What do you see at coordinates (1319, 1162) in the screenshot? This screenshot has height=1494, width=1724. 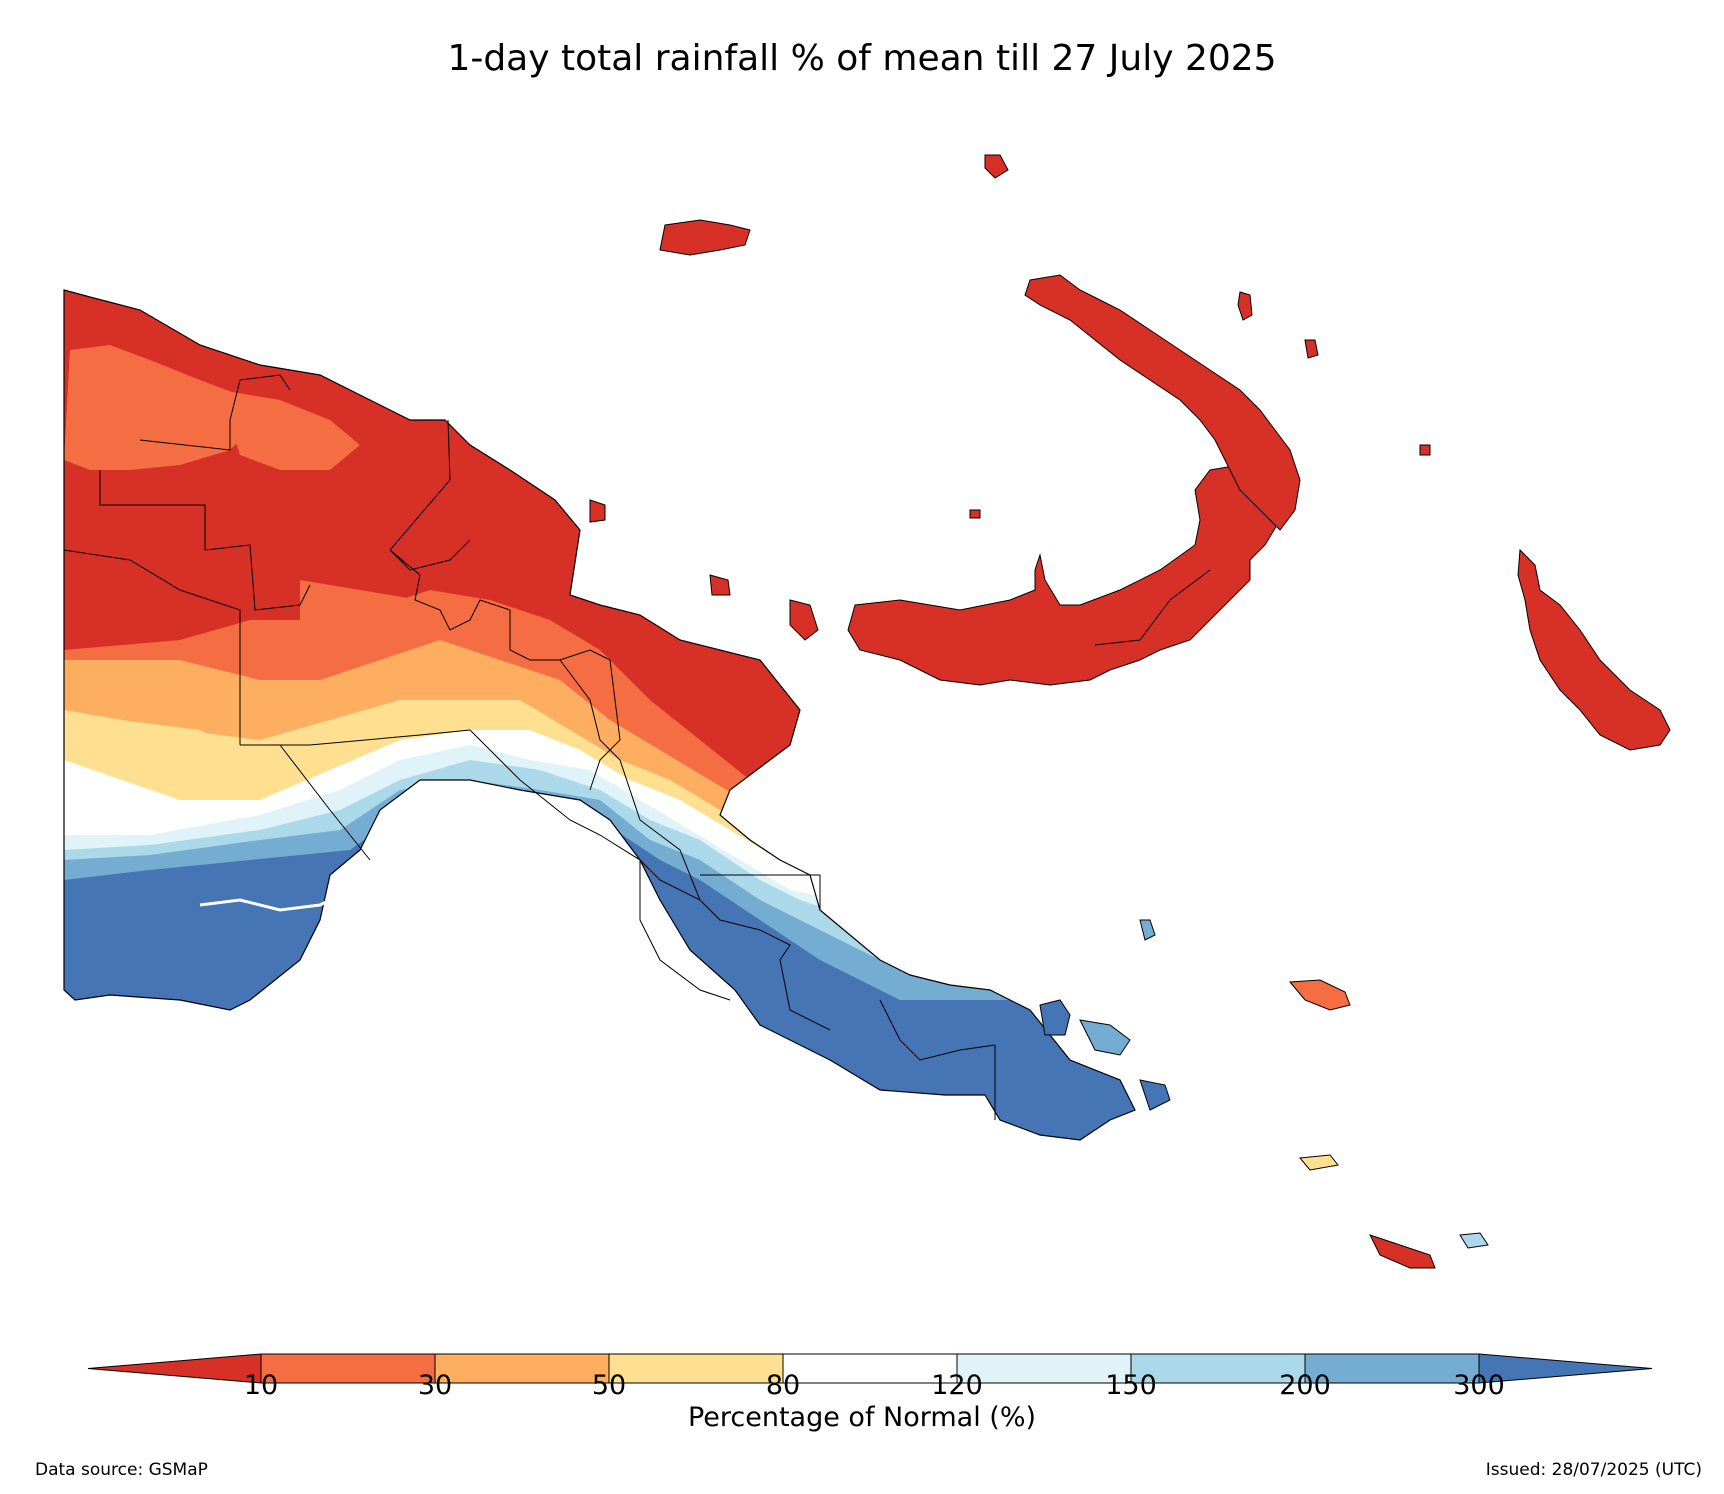 I see `small-island-yellow` at bounding box center [1319, 1162].